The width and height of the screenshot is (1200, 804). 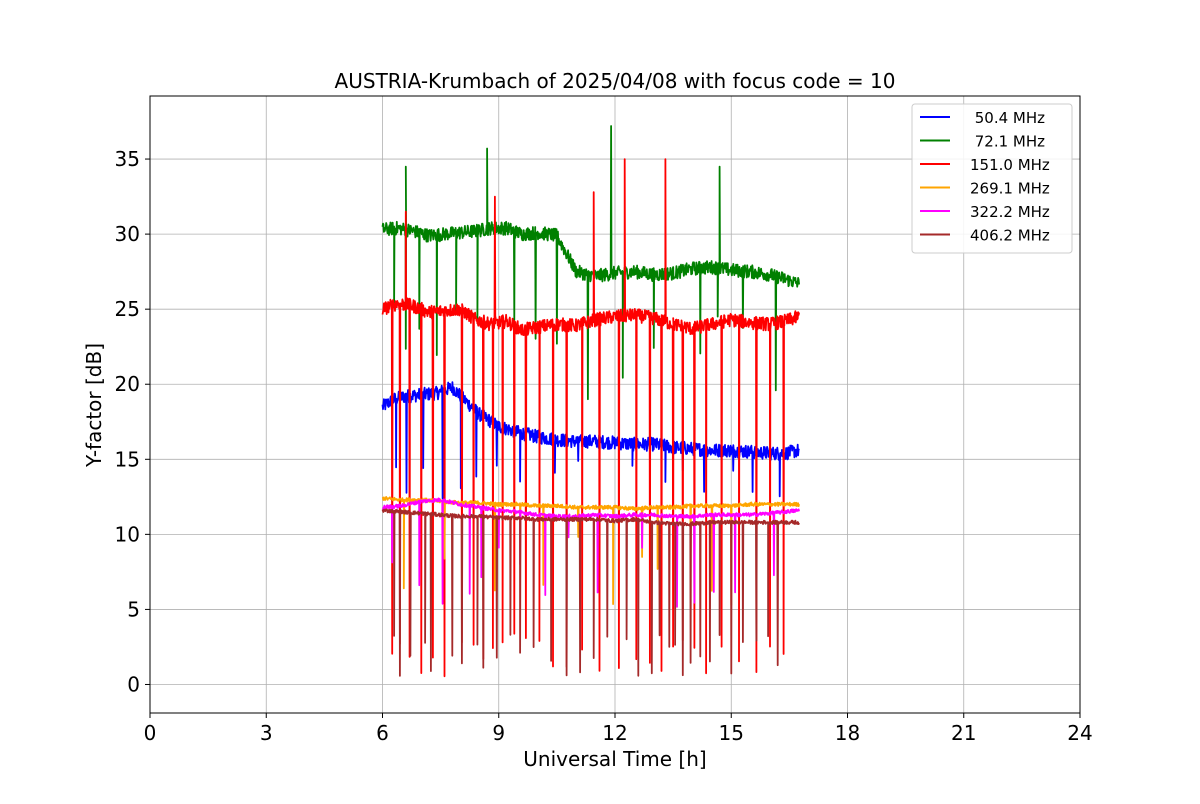 I want to click on x-axis: 0 3 6 9 12 15 18 21 24, so click(x=618, y=729).